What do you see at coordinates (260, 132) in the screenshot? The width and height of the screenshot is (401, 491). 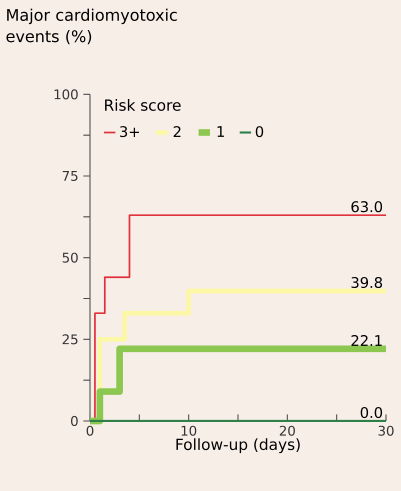 I see `legend-label: 0` at bounding box center [260, 132].